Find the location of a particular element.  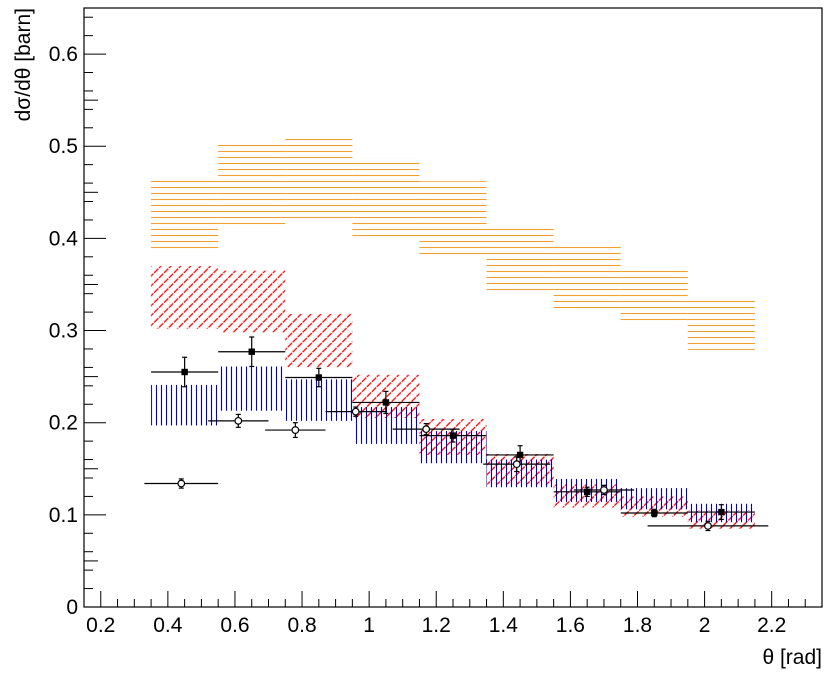

y-axis-title: dσ/dθ [barn] is located at coordinates (23, 64).